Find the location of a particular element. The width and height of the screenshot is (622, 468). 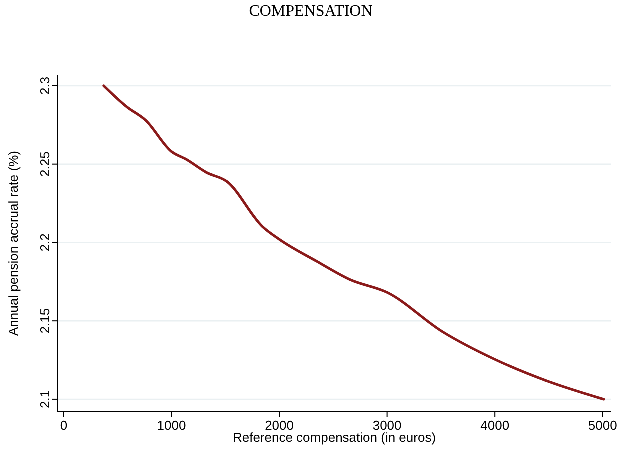

x-tick-label: 5000 is located at coordinates (603, 425).